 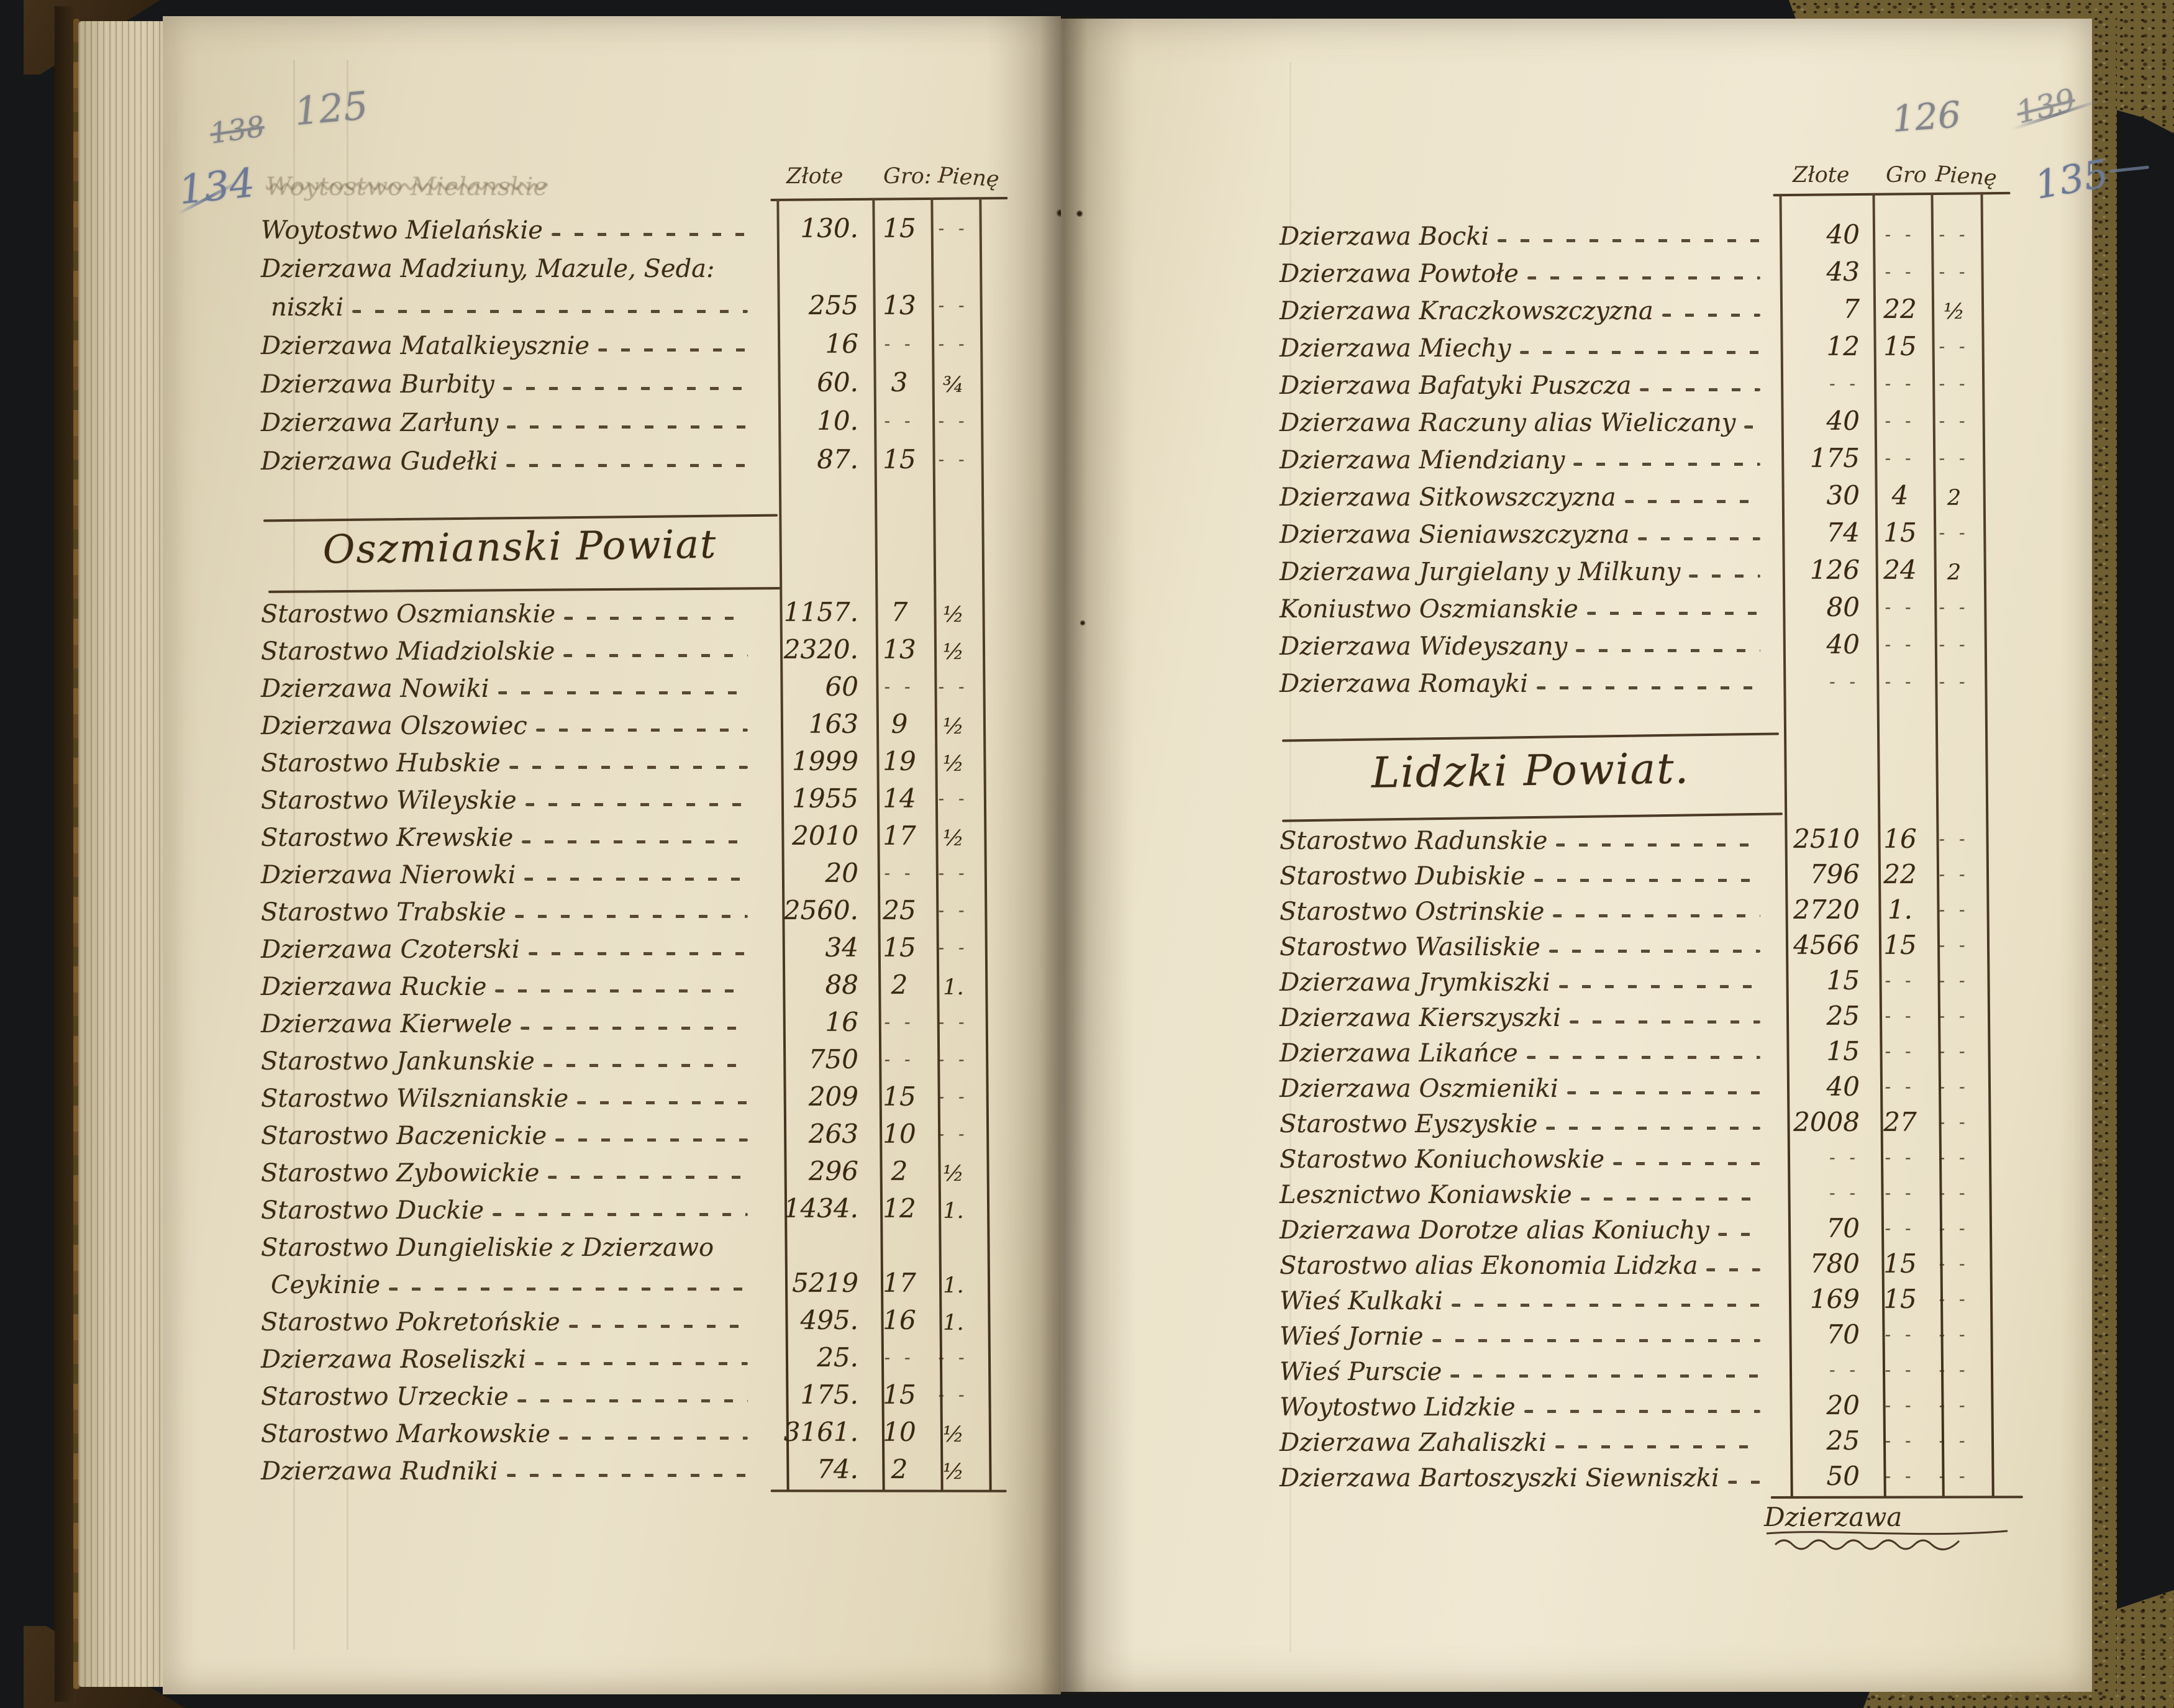 What do you see at coordinates (837, 1357) in the screenshot?
I see `zlote-value: 25.` at bounding box center [837, 1357].